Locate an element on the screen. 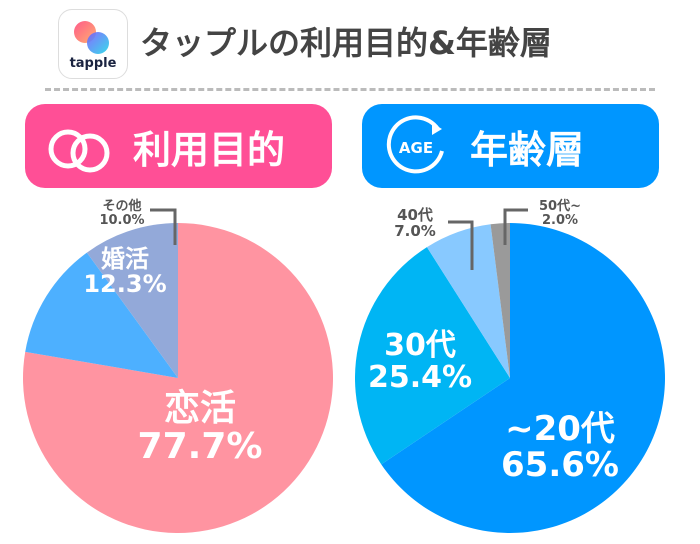 The width and height of the screenshot is (700, 544). page-title: タップルの利用目的&年齢層 is located at coordinates (346, 43).